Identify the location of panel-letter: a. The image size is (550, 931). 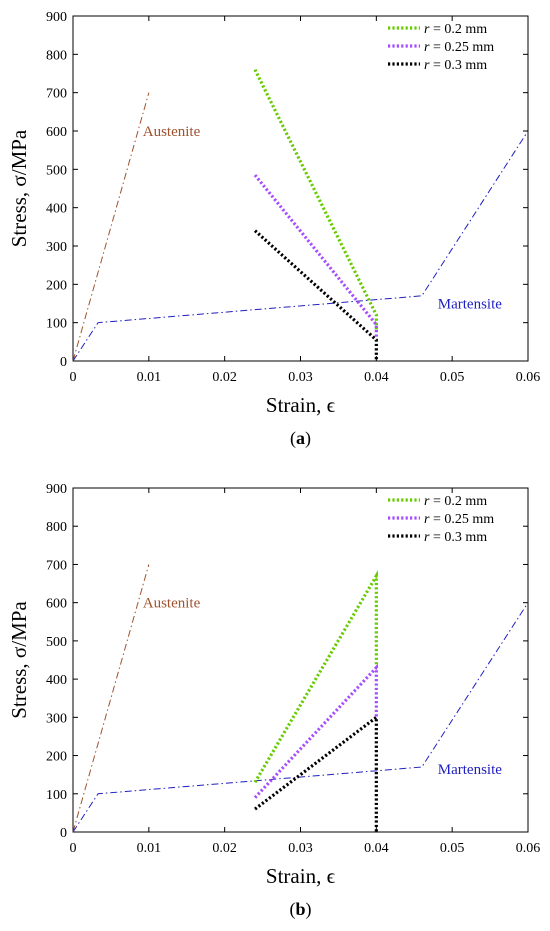
(300, 438).